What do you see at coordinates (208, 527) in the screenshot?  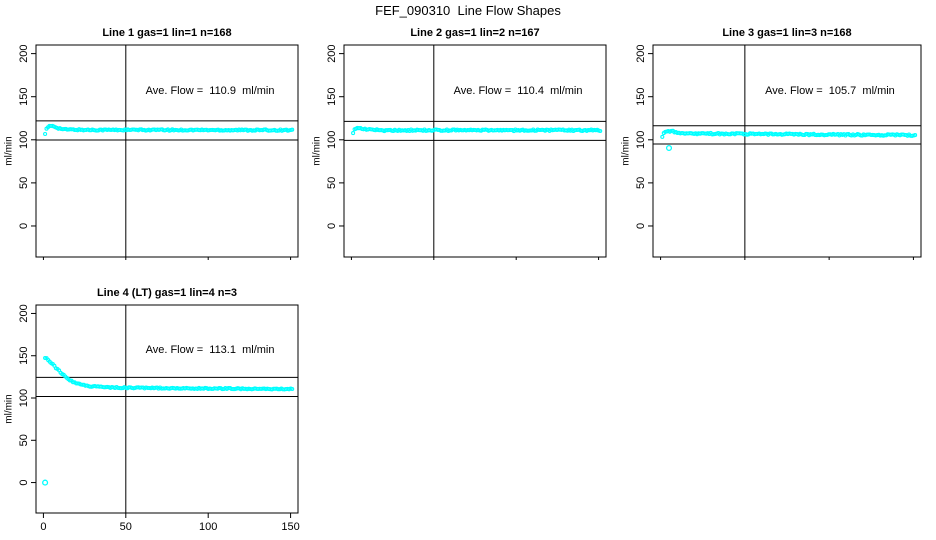 I see `x-tick-label: 100` at bounding box center [208, 527].